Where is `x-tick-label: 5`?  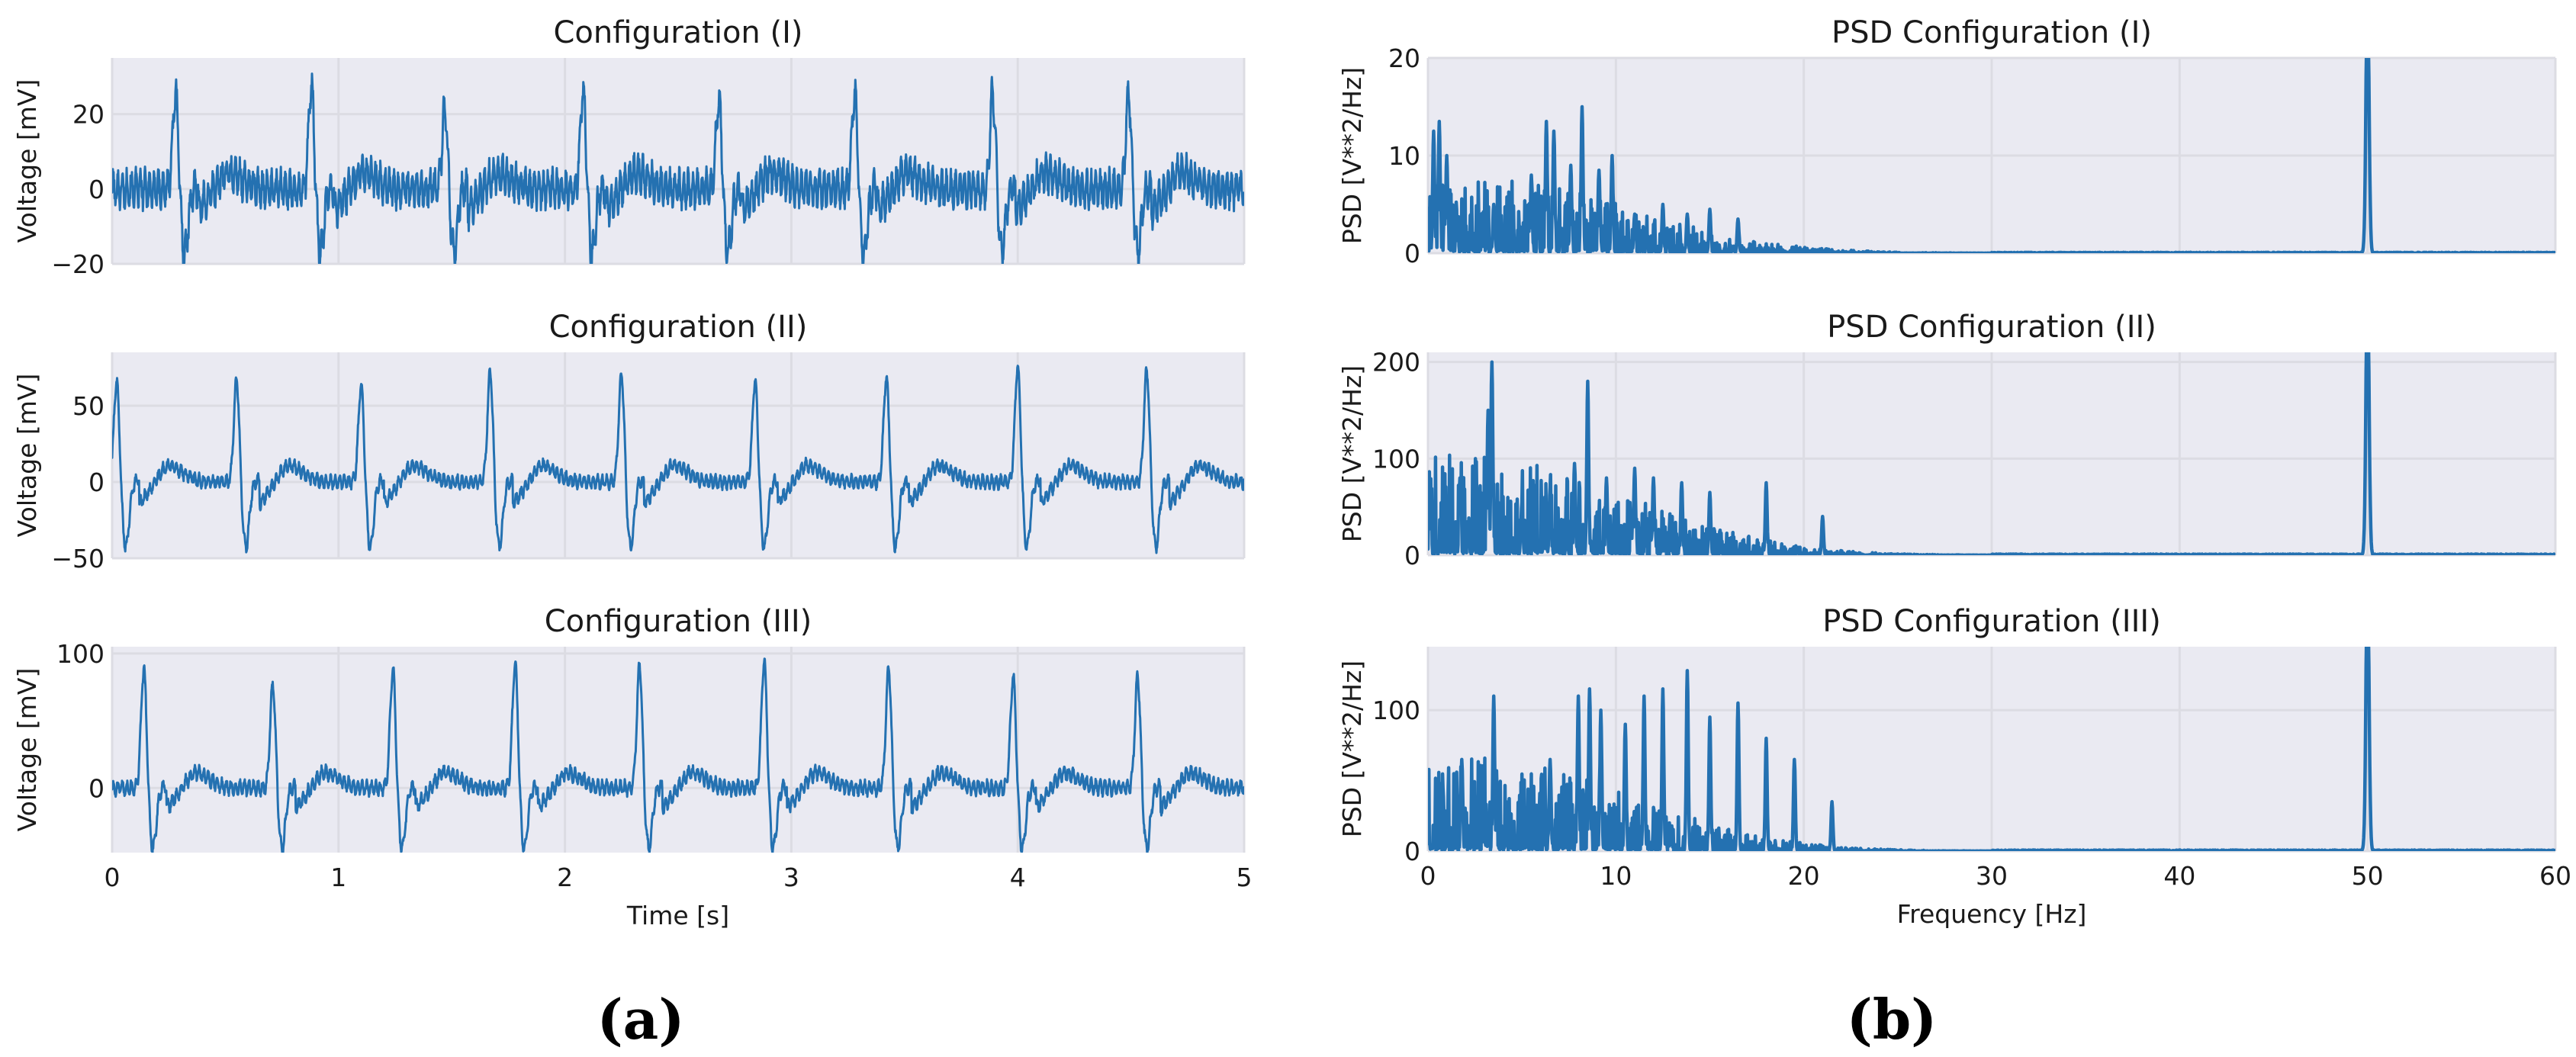 x-tick-label: 5 is located at coordinates (1245, 877).